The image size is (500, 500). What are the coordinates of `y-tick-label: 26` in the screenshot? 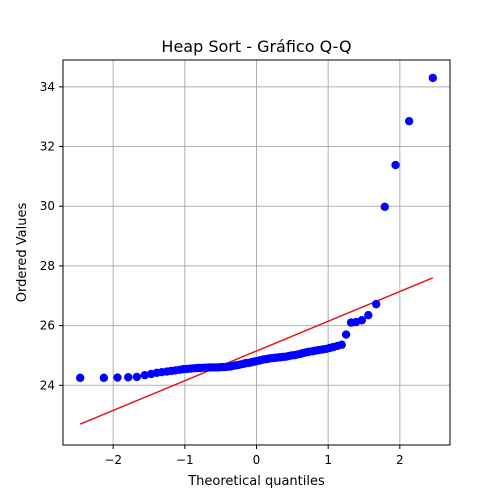 It's located at (47, 326).